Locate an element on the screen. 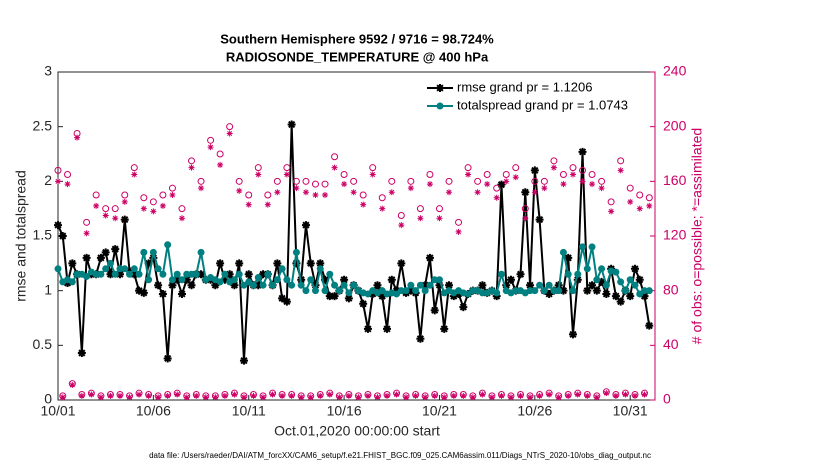  y2-tick-label: 0 is located at coordinates (667, 399).